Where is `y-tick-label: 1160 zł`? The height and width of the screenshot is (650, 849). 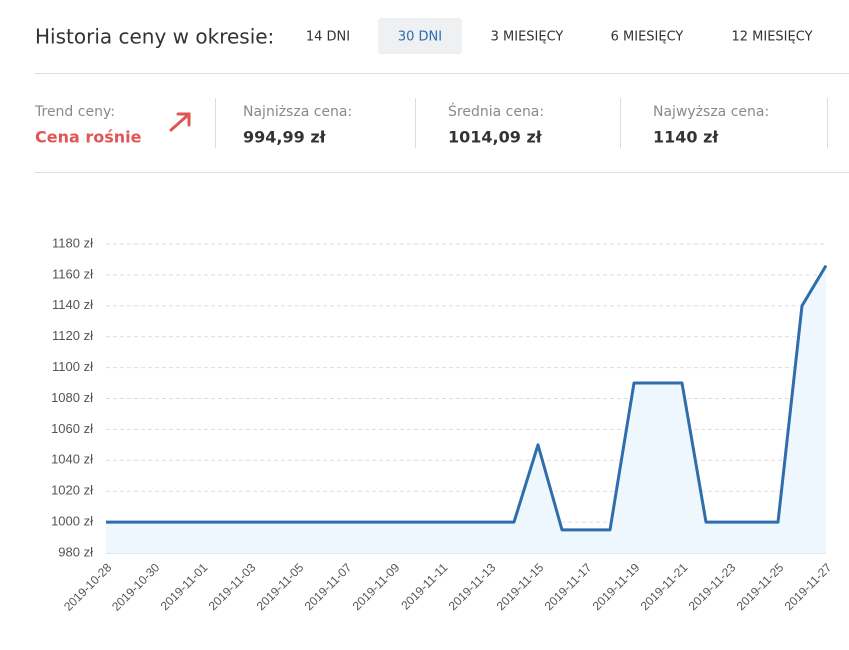 y-tick-label: 1160 zł is located at coordinates (72, 273).